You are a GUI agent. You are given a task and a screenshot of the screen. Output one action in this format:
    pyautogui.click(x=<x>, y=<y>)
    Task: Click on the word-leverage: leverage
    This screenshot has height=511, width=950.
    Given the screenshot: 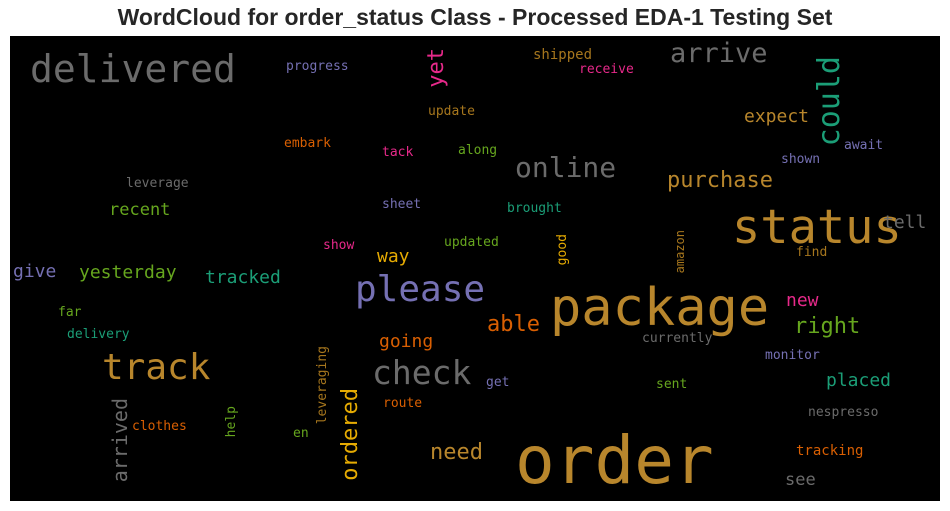 What is the action you would take?
    pyautogui.click(x=157, y=183)
    